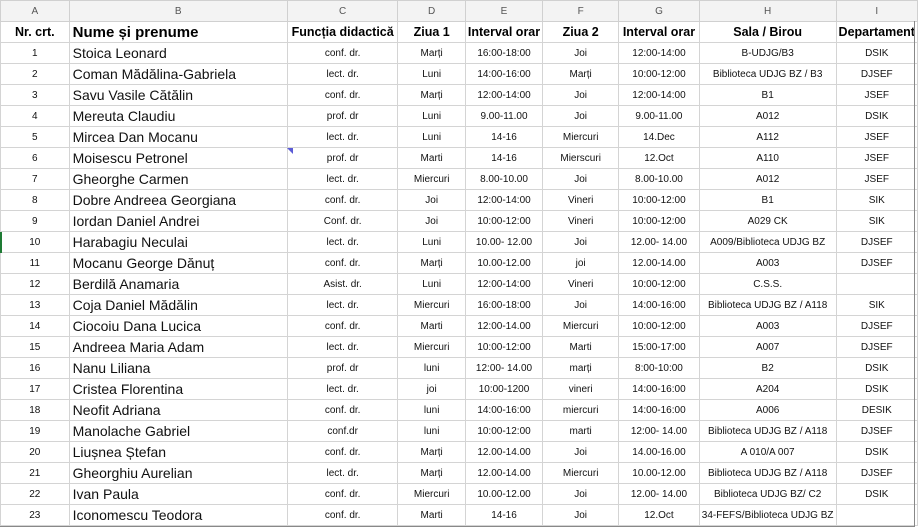 The width and height of the screenshot is (918, 527). Describe the element at coordinates (178, 242) in the screenshot. I see `cell-name: Harabagiu Neculai` at that location.